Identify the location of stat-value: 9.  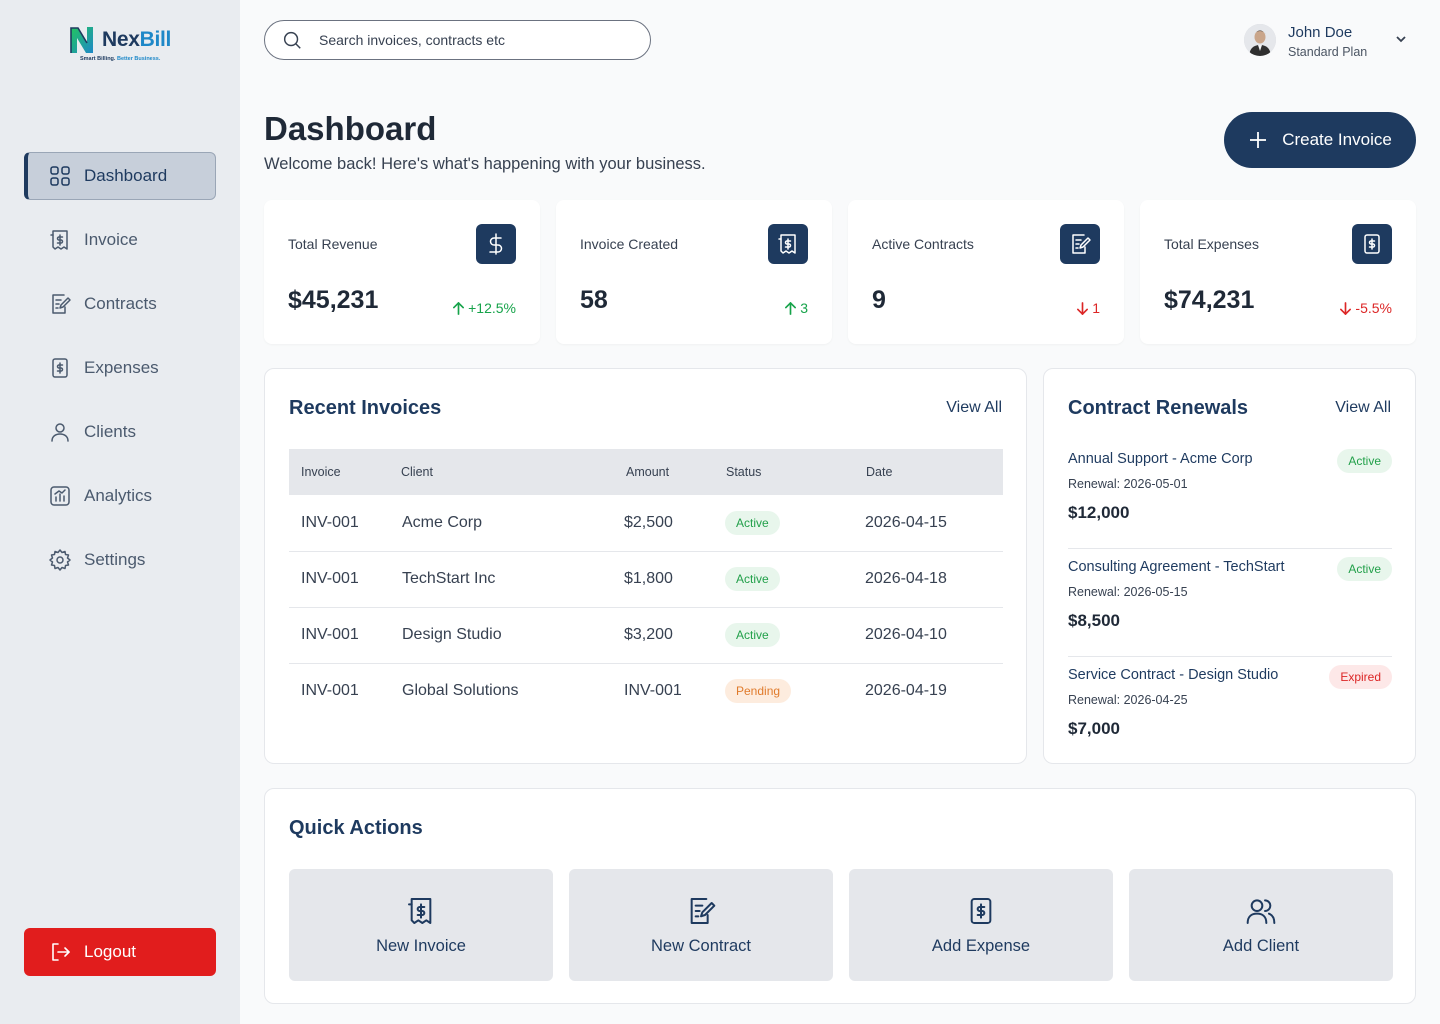
(879, 300).